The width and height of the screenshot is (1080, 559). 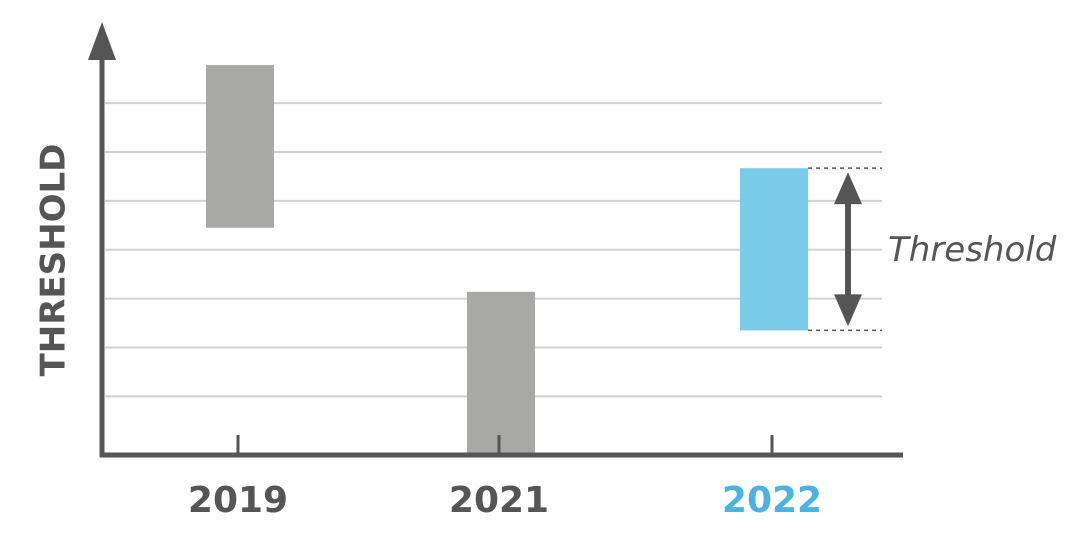 What do you see at coordinates (54, 260) in the screenshot?
I see `y-axis-label: THRESHOLD` at bounding box center [54, 260].